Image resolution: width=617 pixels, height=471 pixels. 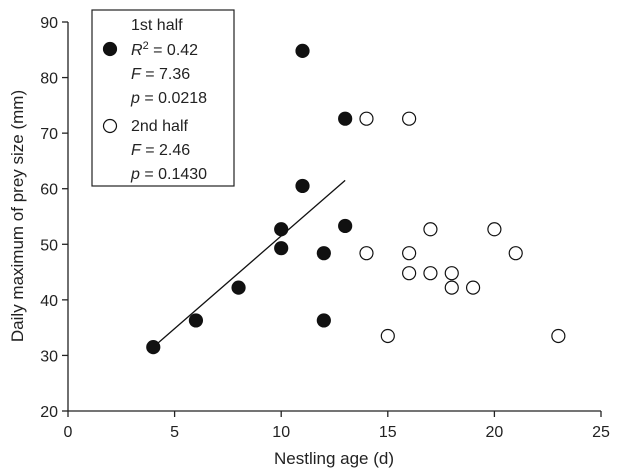 I want to click on x-tick-label: 15, so click(x=388, y=432).